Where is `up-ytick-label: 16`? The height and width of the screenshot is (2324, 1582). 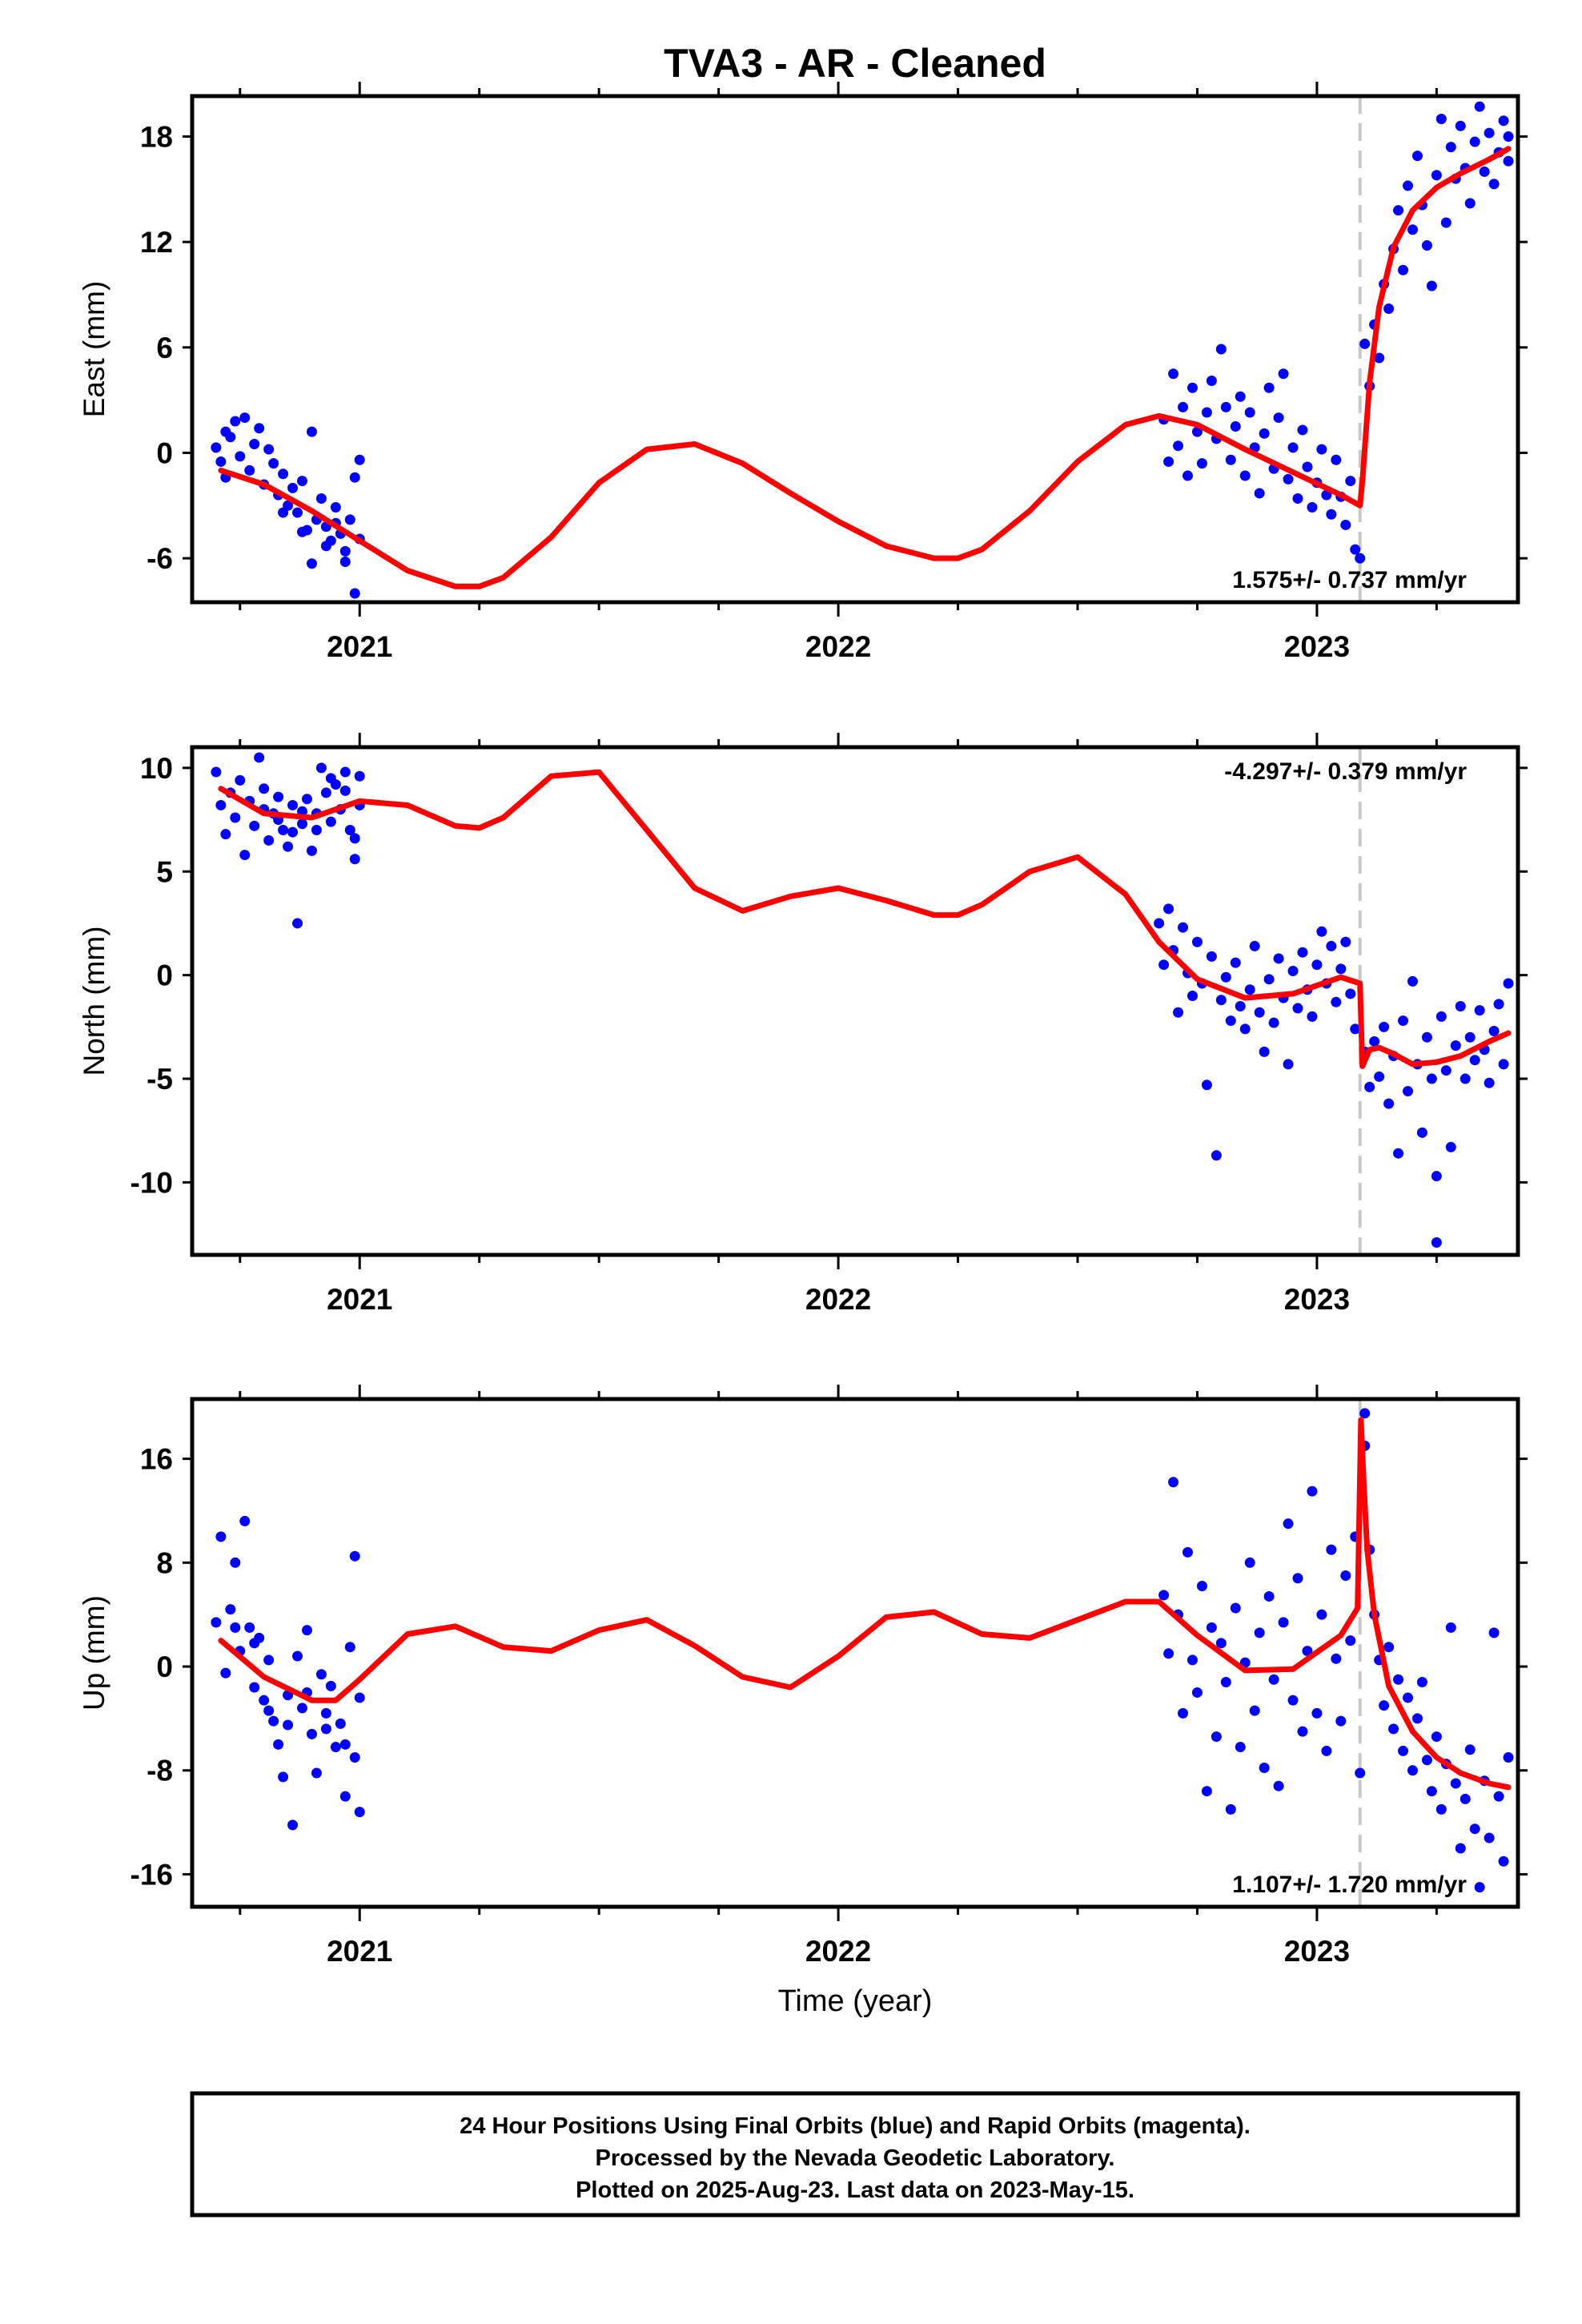
up-ytick-label: 16 is located at coordinates (156, 1459).